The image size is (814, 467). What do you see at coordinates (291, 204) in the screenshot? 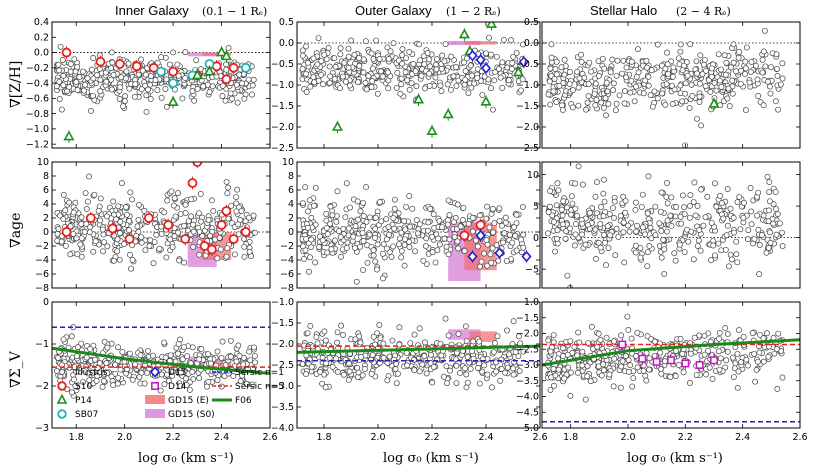
I see `y-tick-label: 4` at bounding box center [291, 204].